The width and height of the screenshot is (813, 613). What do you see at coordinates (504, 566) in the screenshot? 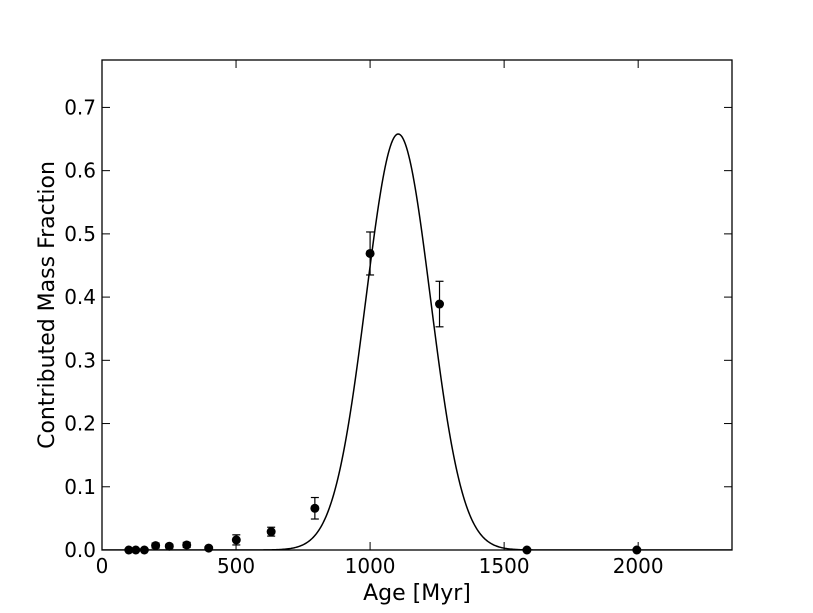
I see `x-tick-label-3: 1500` at bounding box center [504, 566].